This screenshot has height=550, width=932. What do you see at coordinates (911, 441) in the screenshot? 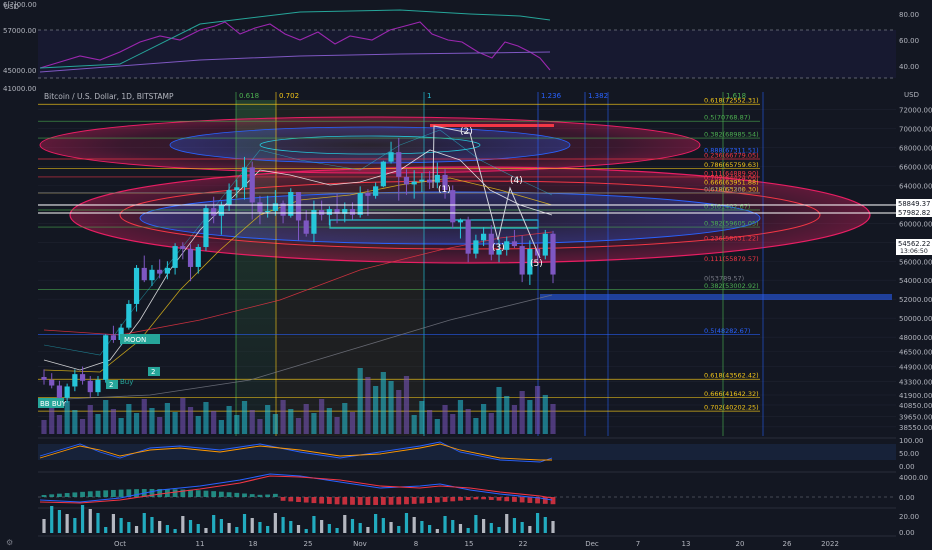
I see `osc1-tick: 100.00` at bounding box center [911, 441].